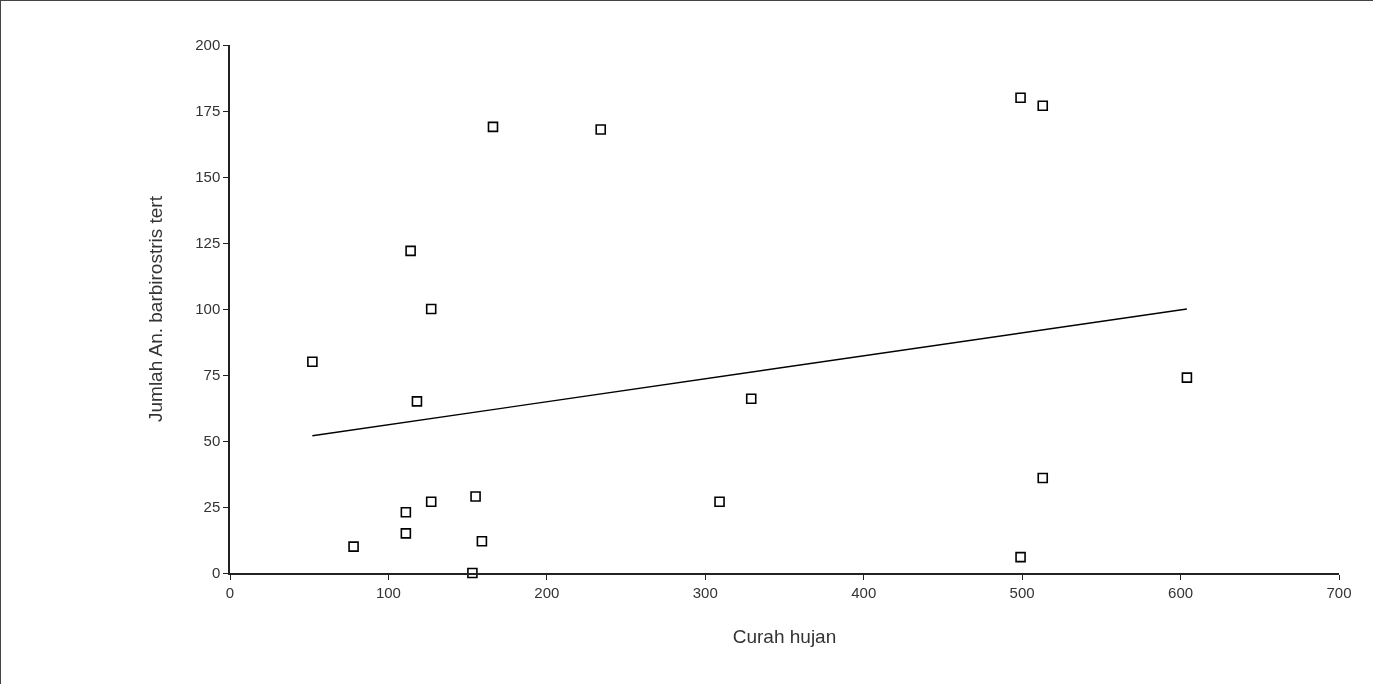 The width and height of the screenshot is (1373, 684). What do you see at coordinates (864, 592) in the screenshot?
I see `x-tick-label: 400` at bounding box center [864, 592].